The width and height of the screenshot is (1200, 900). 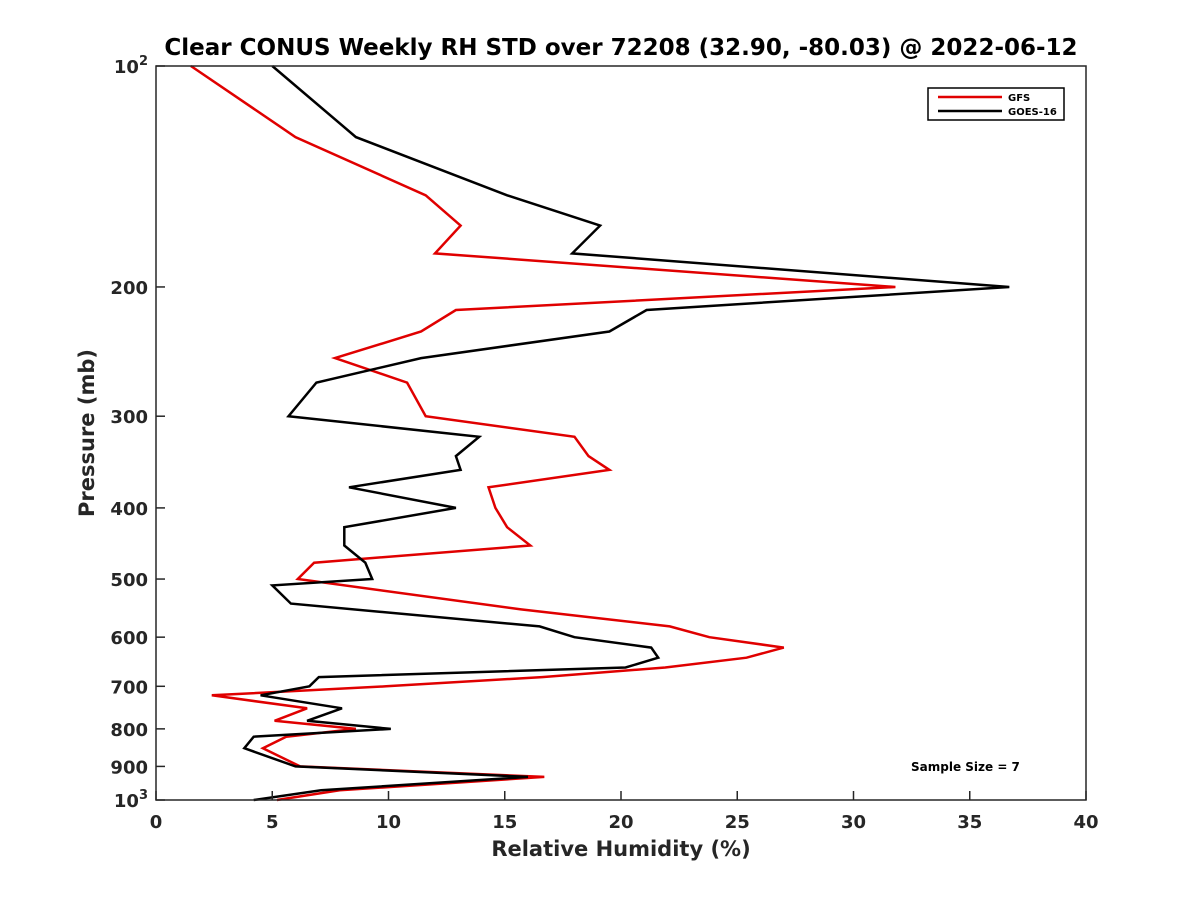 I want to click on x-tick-label: 40, so click(x=1085, y=822).